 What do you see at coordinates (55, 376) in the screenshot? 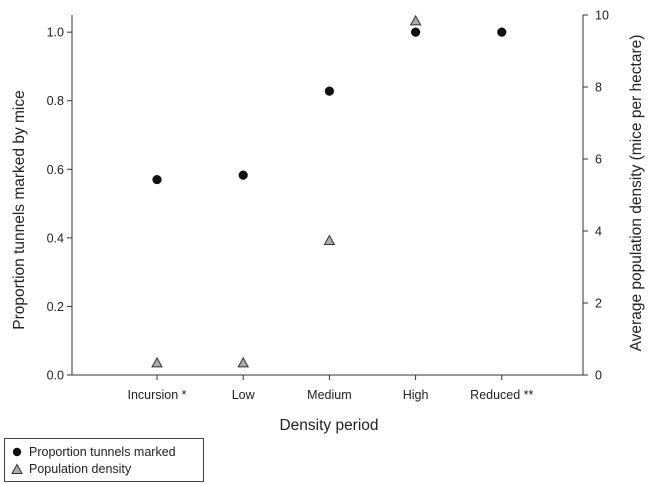
I see `left-tick-label: 0.0` at bounding box center [55, 376].